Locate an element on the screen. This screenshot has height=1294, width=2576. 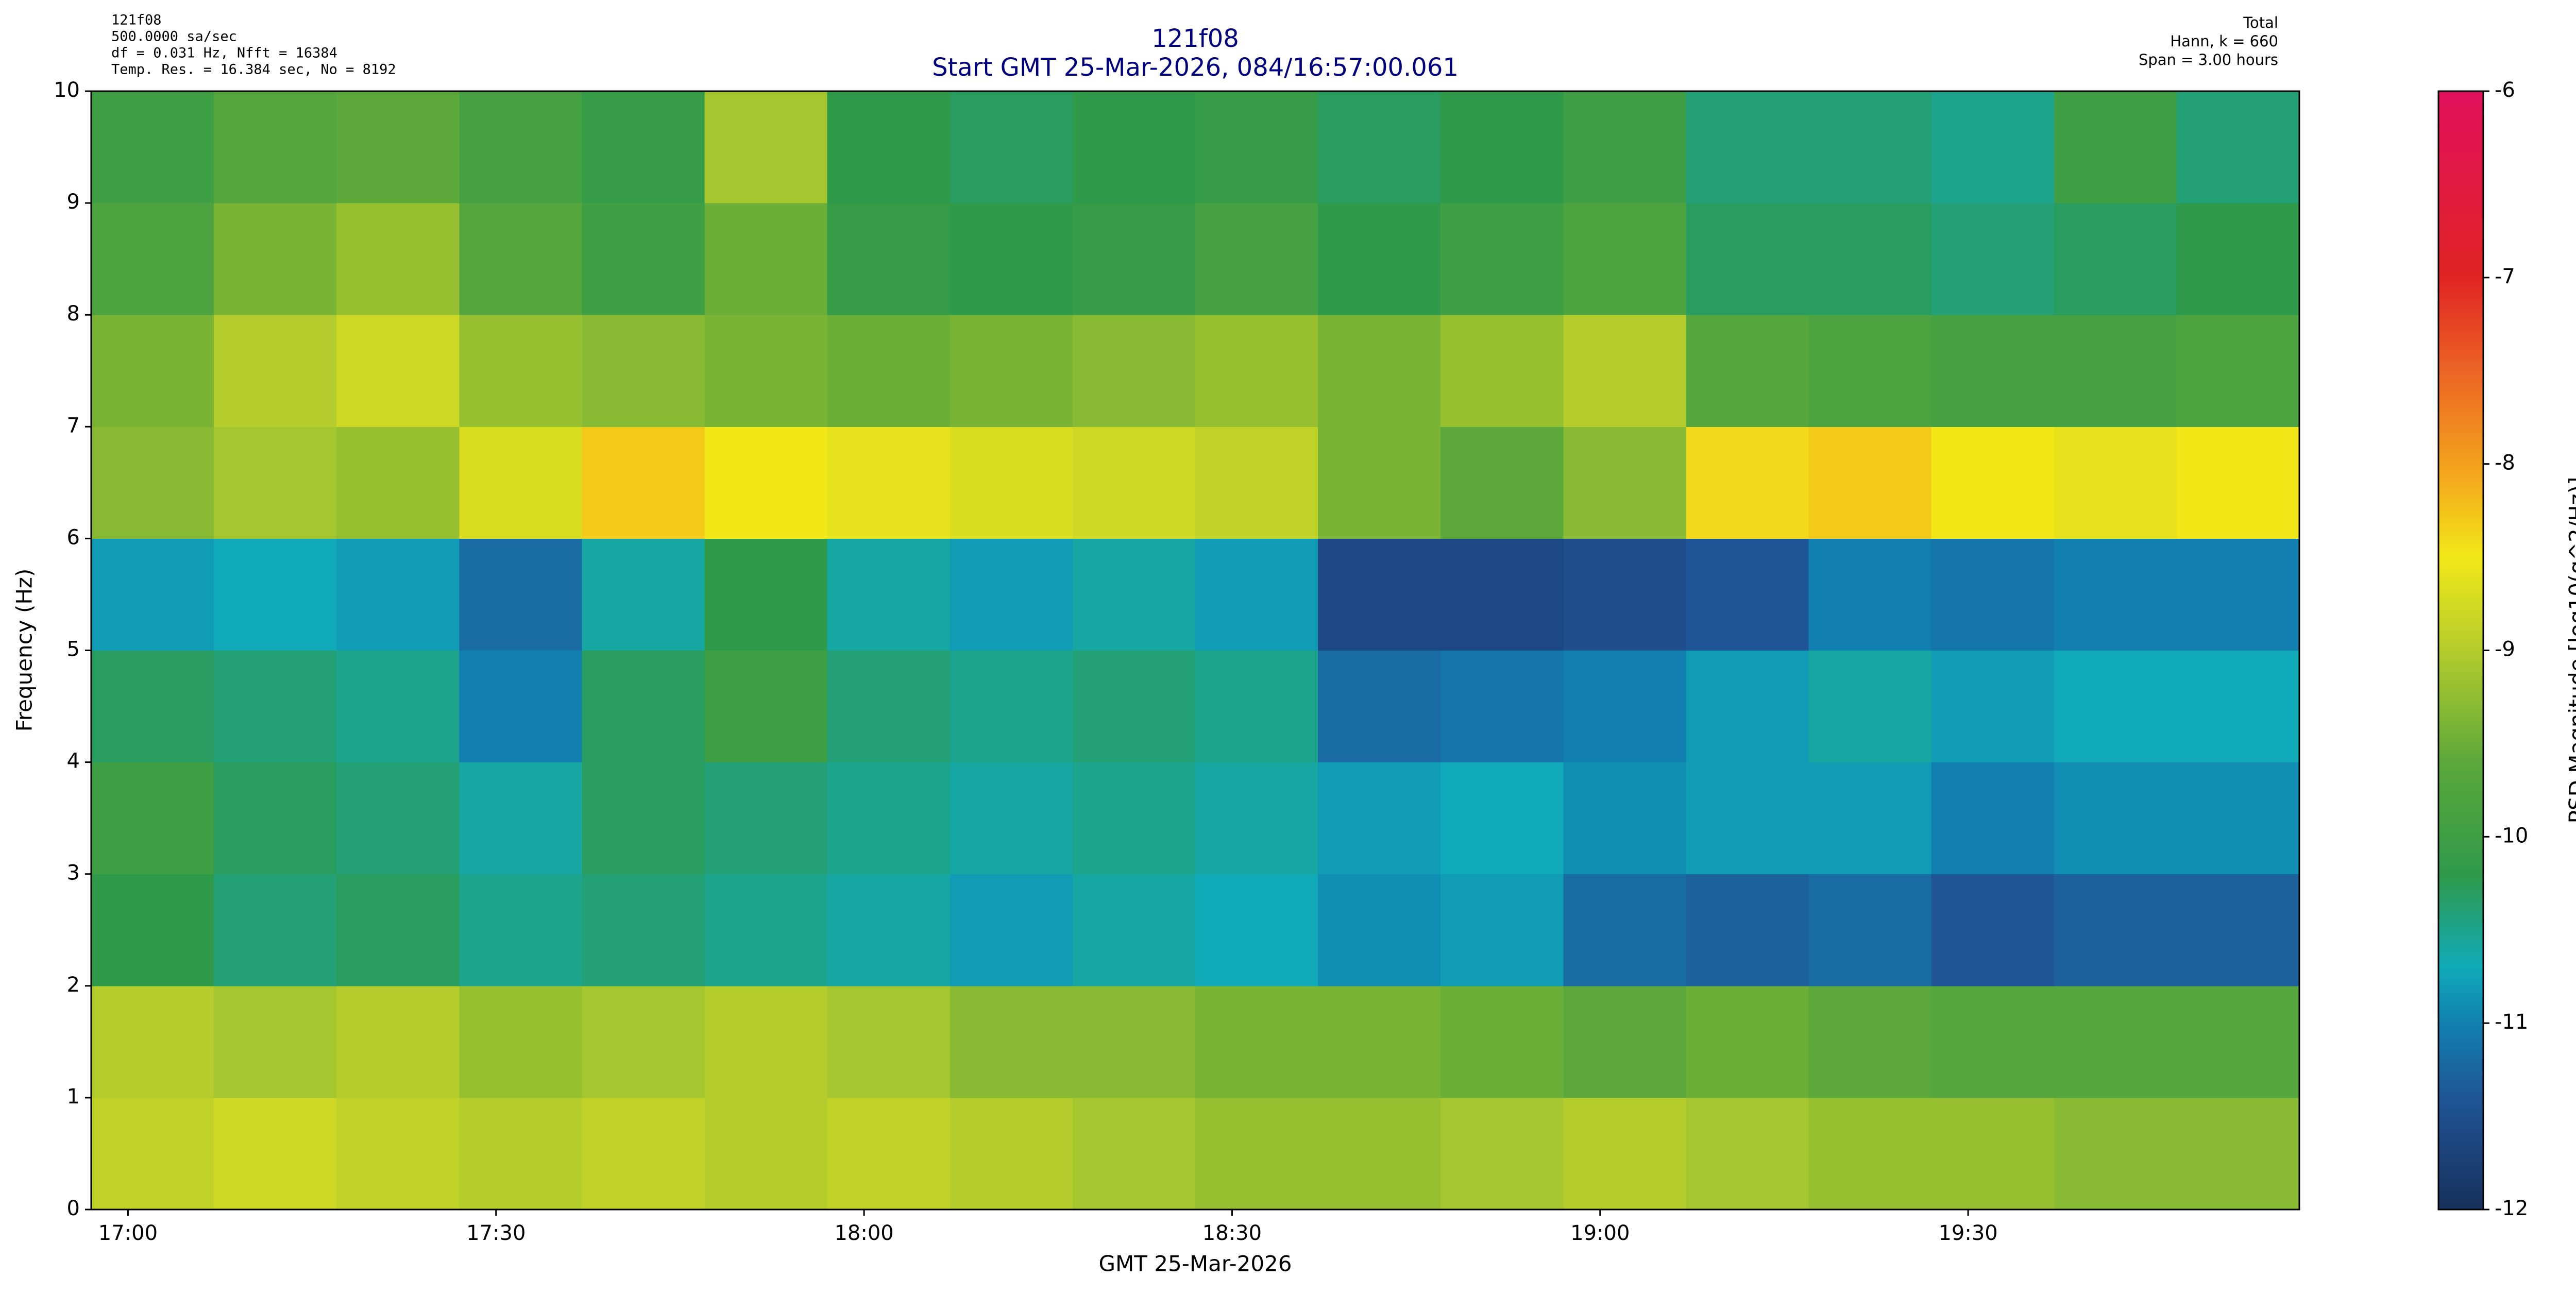
x-tick-label: 18:30 is located at coordinates (1232, 1233).